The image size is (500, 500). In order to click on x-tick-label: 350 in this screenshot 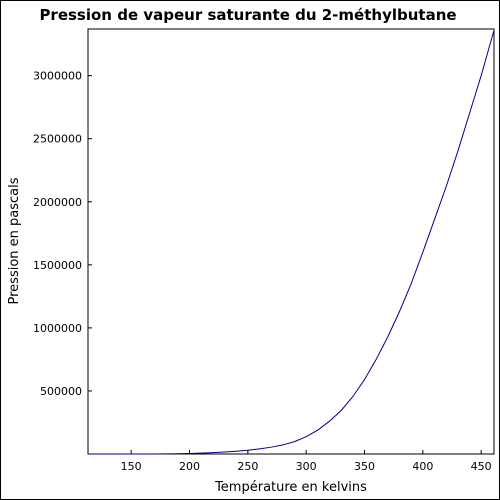, I will do `click(364, 466)`.